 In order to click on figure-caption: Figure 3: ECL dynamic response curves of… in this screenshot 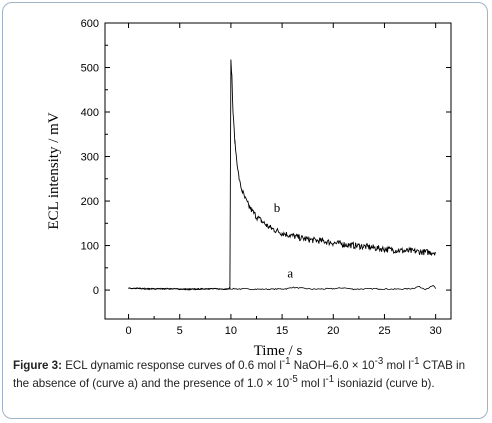, I will do `click(248, 373)`.